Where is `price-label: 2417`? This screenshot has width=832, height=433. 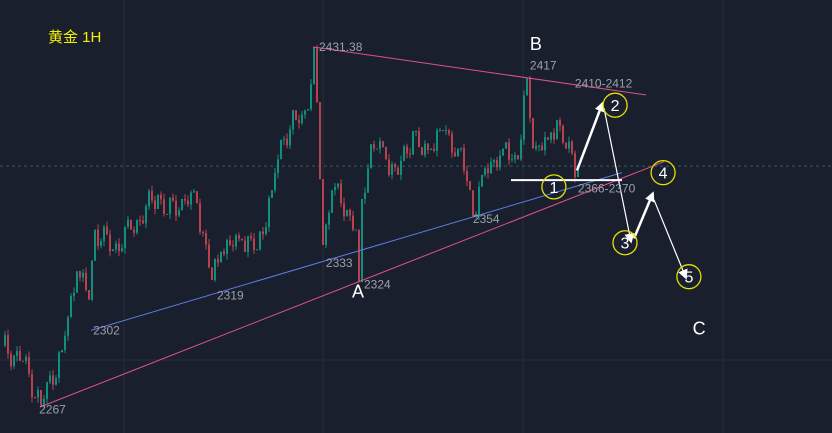
price-label: 2417 is located at coordinates (543, 66).